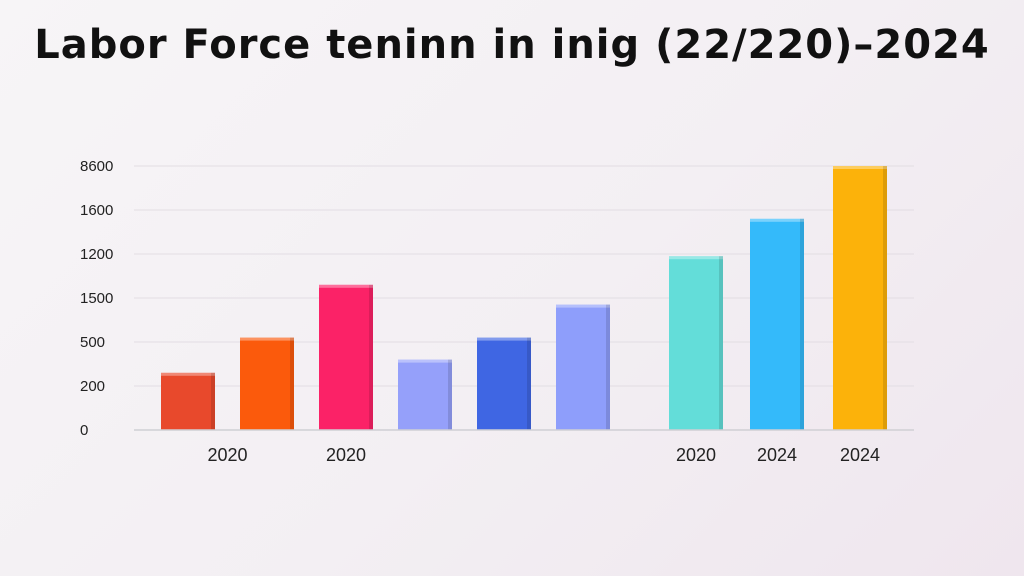 The image size is (1024, 576). What do you see at coordinates (512, 45) in the screenshot?
I see `chart-title: Labor Force teninn in inig (22/220)–2024` at bounding box center [512, 45].